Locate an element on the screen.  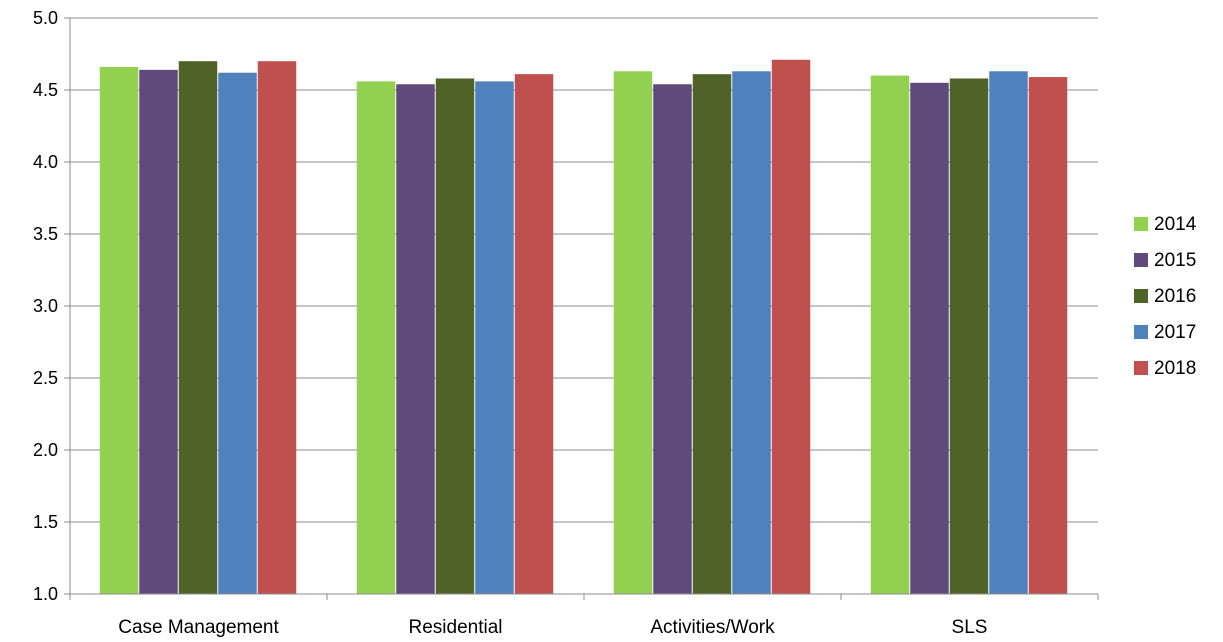
legend-swatch-2016 is located at coordinates (1141, 296).